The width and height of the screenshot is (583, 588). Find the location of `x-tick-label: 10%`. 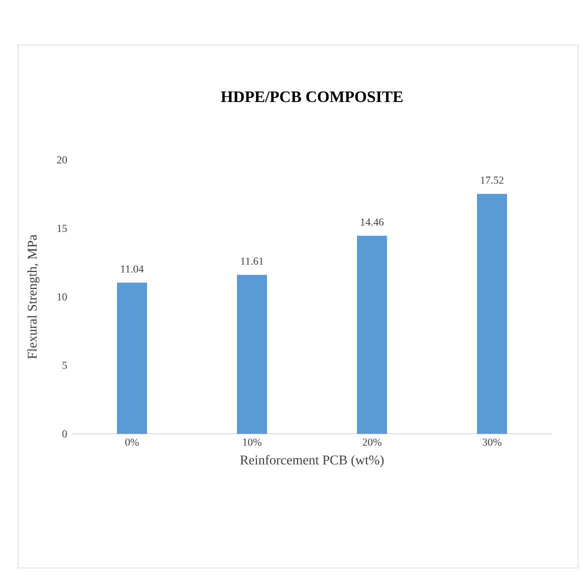

x-tick-label: 10% is located at coordinates (252, 442).